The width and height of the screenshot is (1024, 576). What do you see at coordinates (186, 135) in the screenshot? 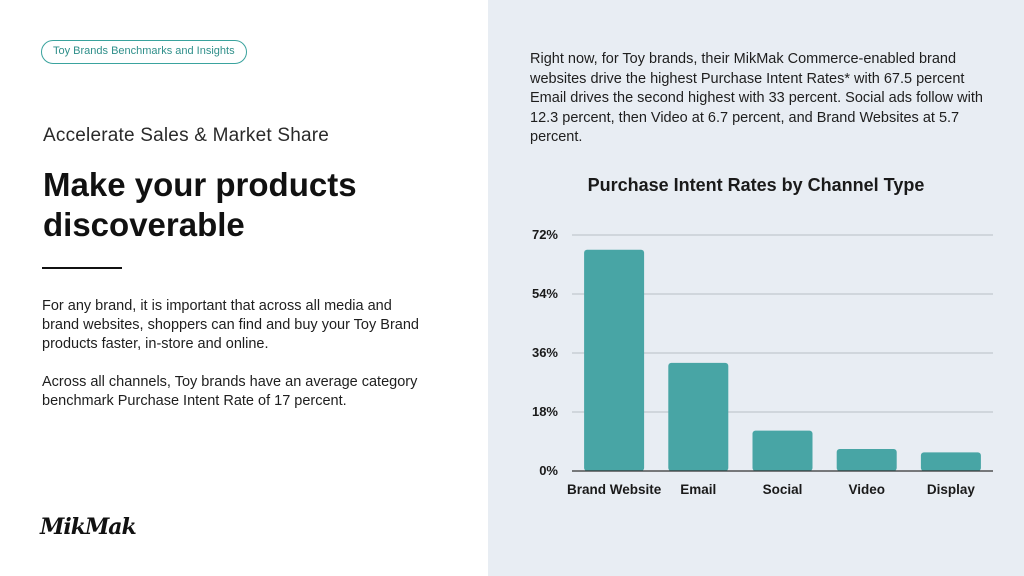
I see `section-subtitle: Accelerate Sales & Market Share` at bounding box center [186, 135].